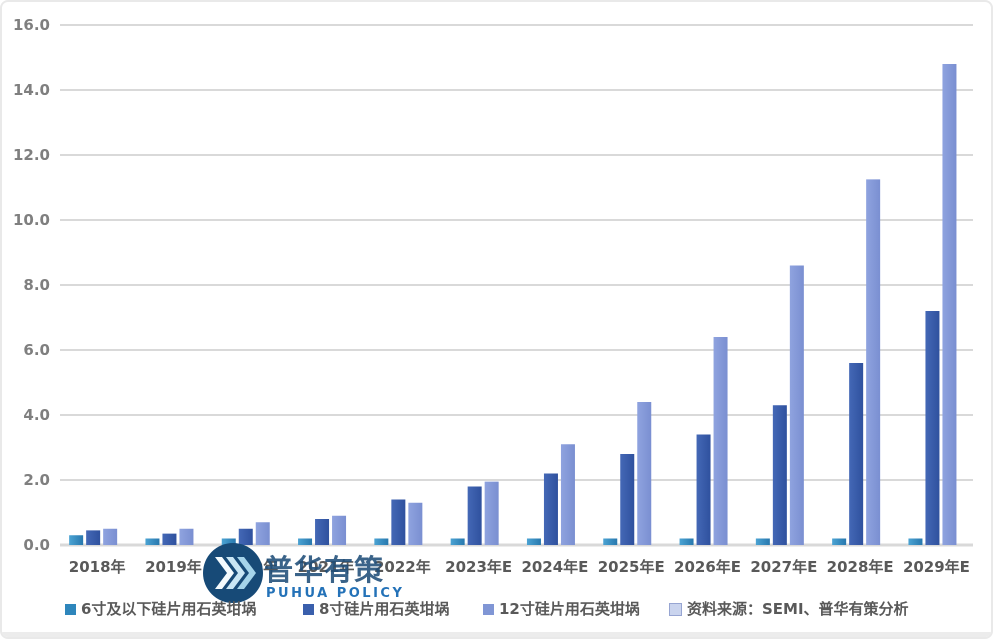 This screenshot has width=993, height=639. I want to click on legend-item-source-note: 资料来源：SEMI、普华有策分析, so click(789, 609).